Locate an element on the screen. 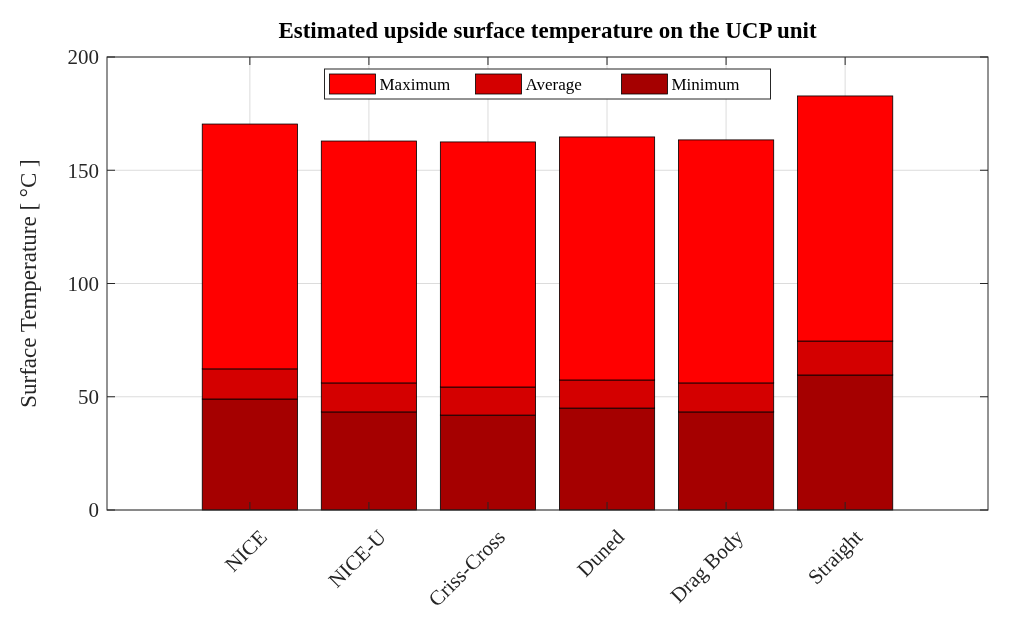 Image resolution: width=1009 pixels, height=637 pixels. legend-label: Minimum is located at coordinates (705, 84).